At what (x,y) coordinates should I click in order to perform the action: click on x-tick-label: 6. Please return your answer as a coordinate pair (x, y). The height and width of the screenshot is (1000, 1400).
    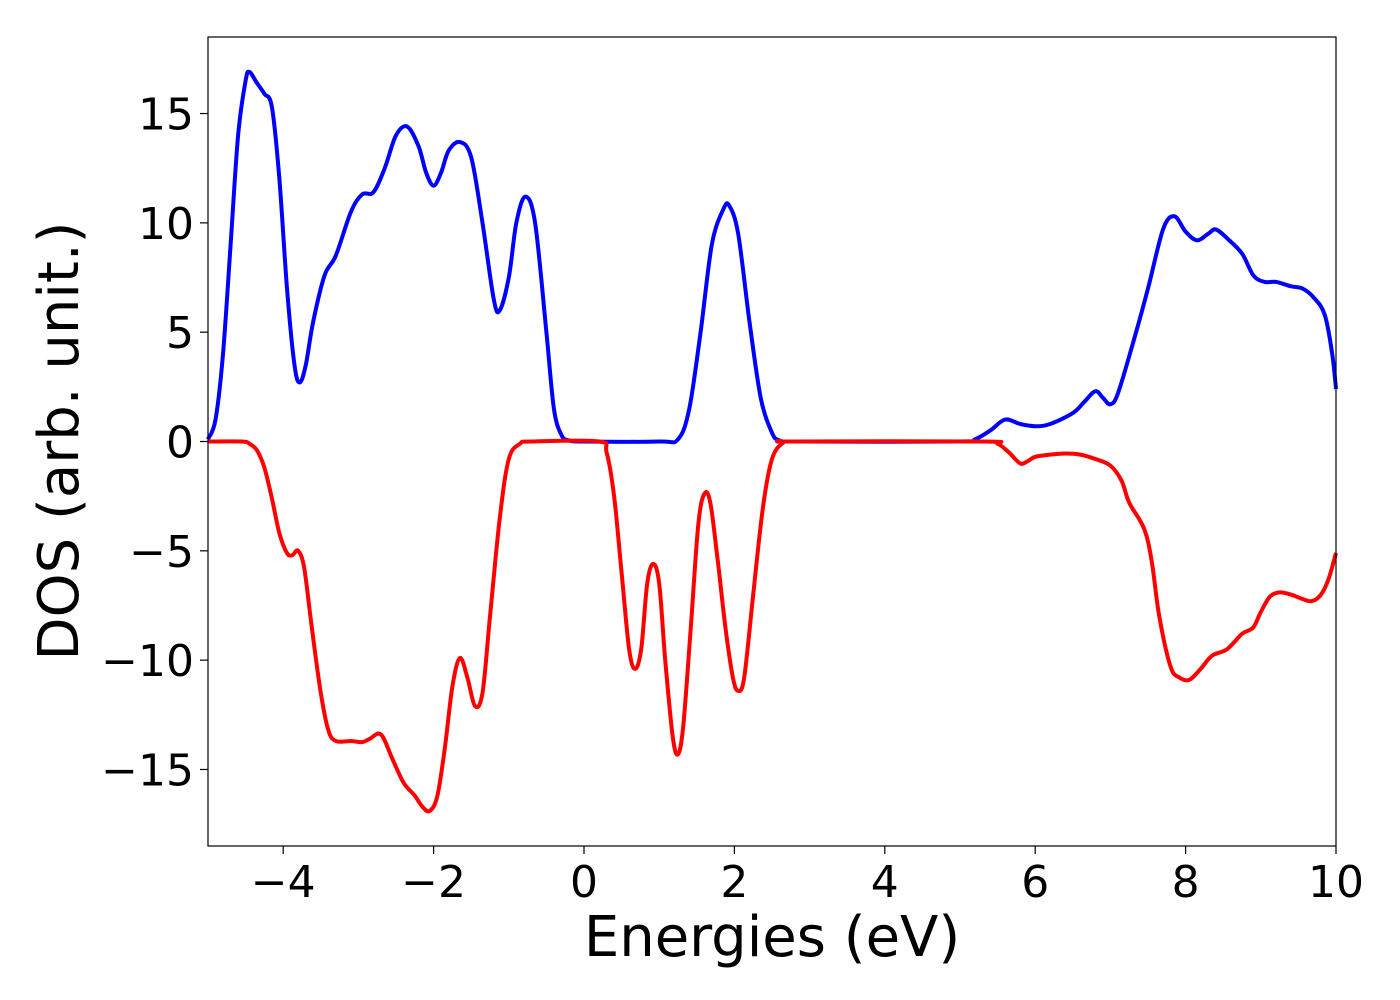
    Looking at the image, I should click on (1035, 882).